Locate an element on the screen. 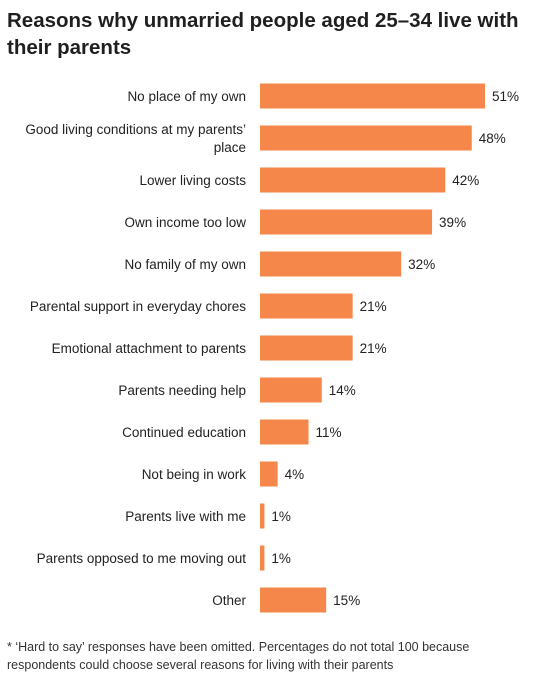  bar-row: 21% Parental support in everyday chores is located at coordinates (208, 306).